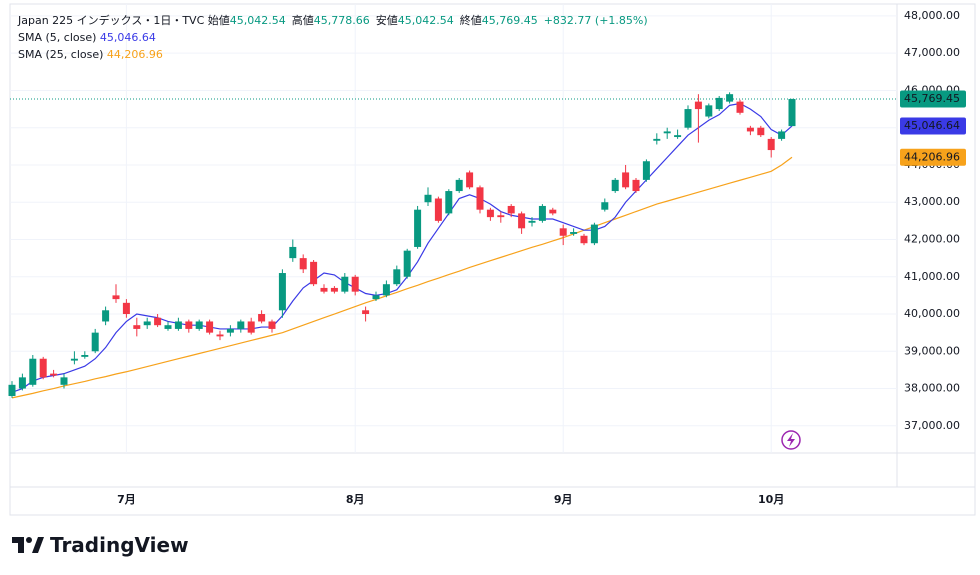  What do you see at coordinates (333, 37) in the screenshot?
I see `indicator-row: SMA (5, close) 45,046.64` at bounding box center [333, 37].